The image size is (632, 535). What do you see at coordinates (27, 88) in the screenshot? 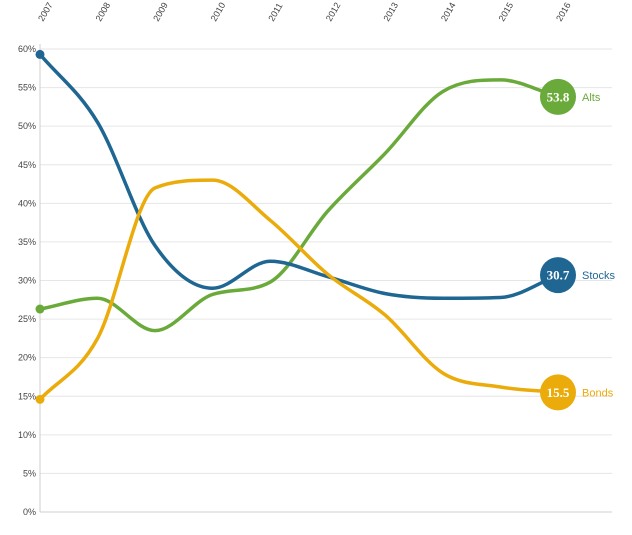
I see `y-tick-label: 55%` at bounding box center [27, 88].